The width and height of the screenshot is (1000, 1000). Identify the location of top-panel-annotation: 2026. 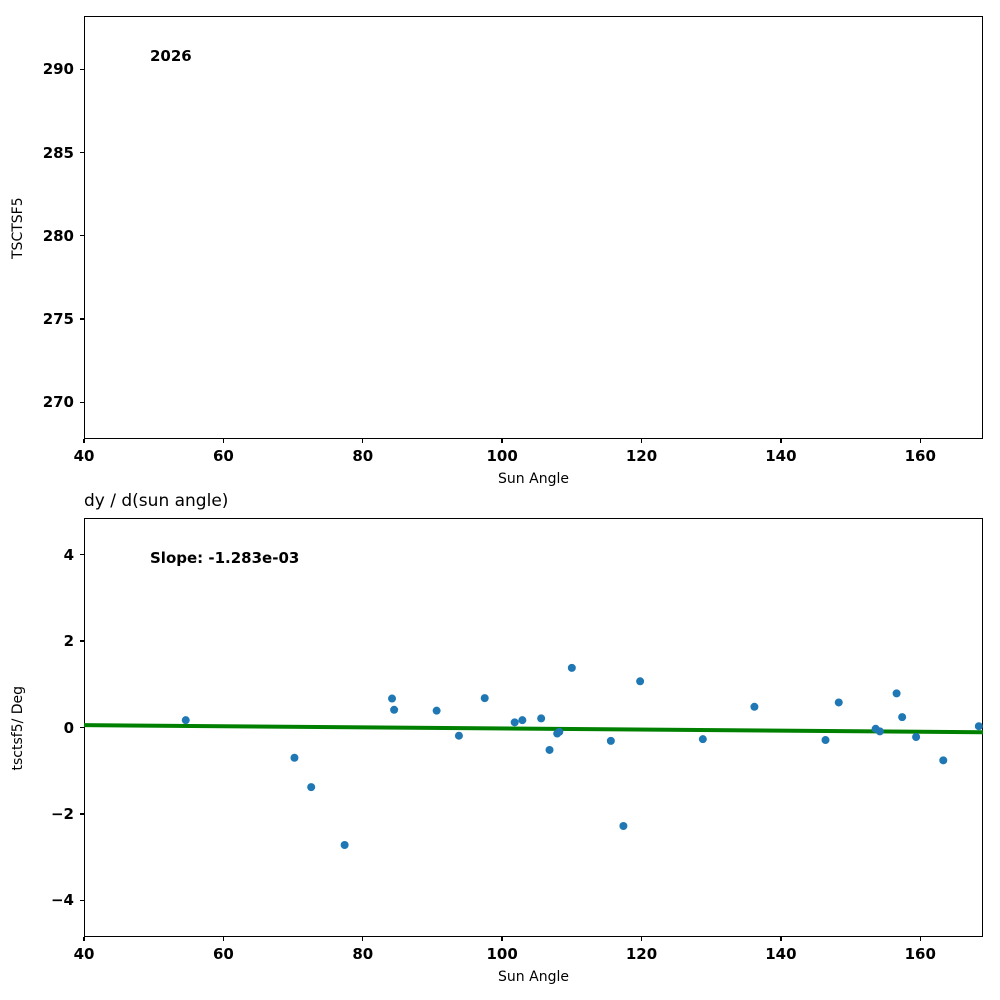
(171, 56).